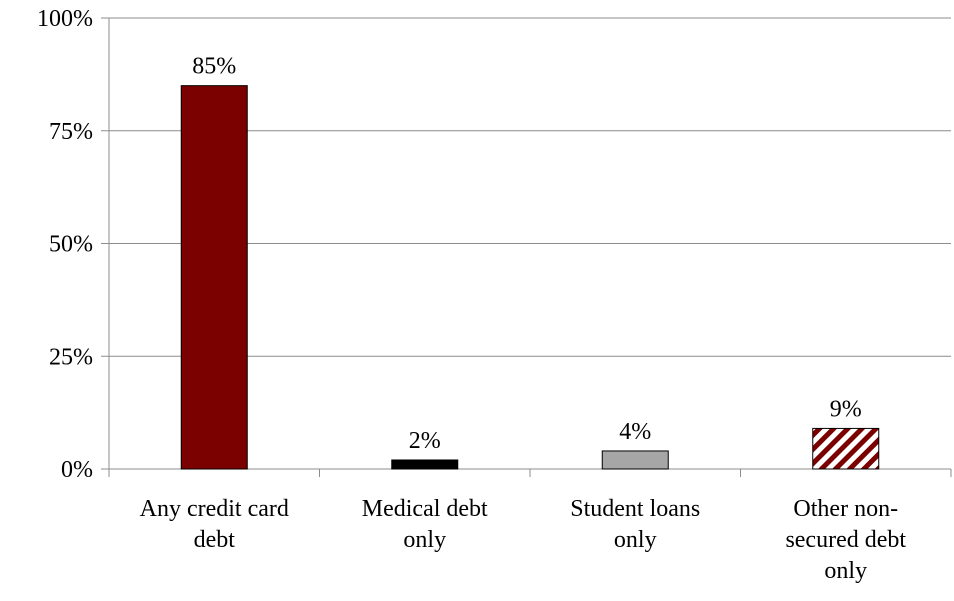  What do you see at coordinates (214, 524) in the screenshot?
I see `x-category-label: Any credit card debt` at bounding box center [214, 524].